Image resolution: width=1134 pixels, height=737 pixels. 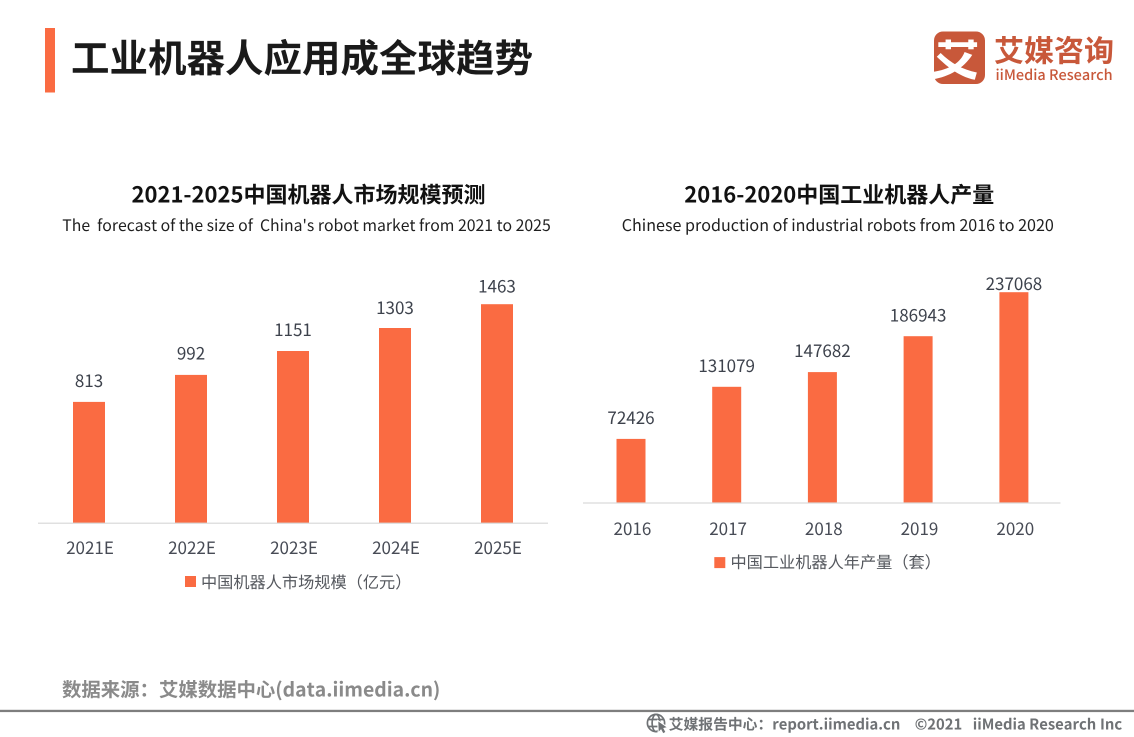 What do you see at coordinates (824, 527) in the screenshot?
I see `svg-text: 2018` at bounding box center [824, 527].